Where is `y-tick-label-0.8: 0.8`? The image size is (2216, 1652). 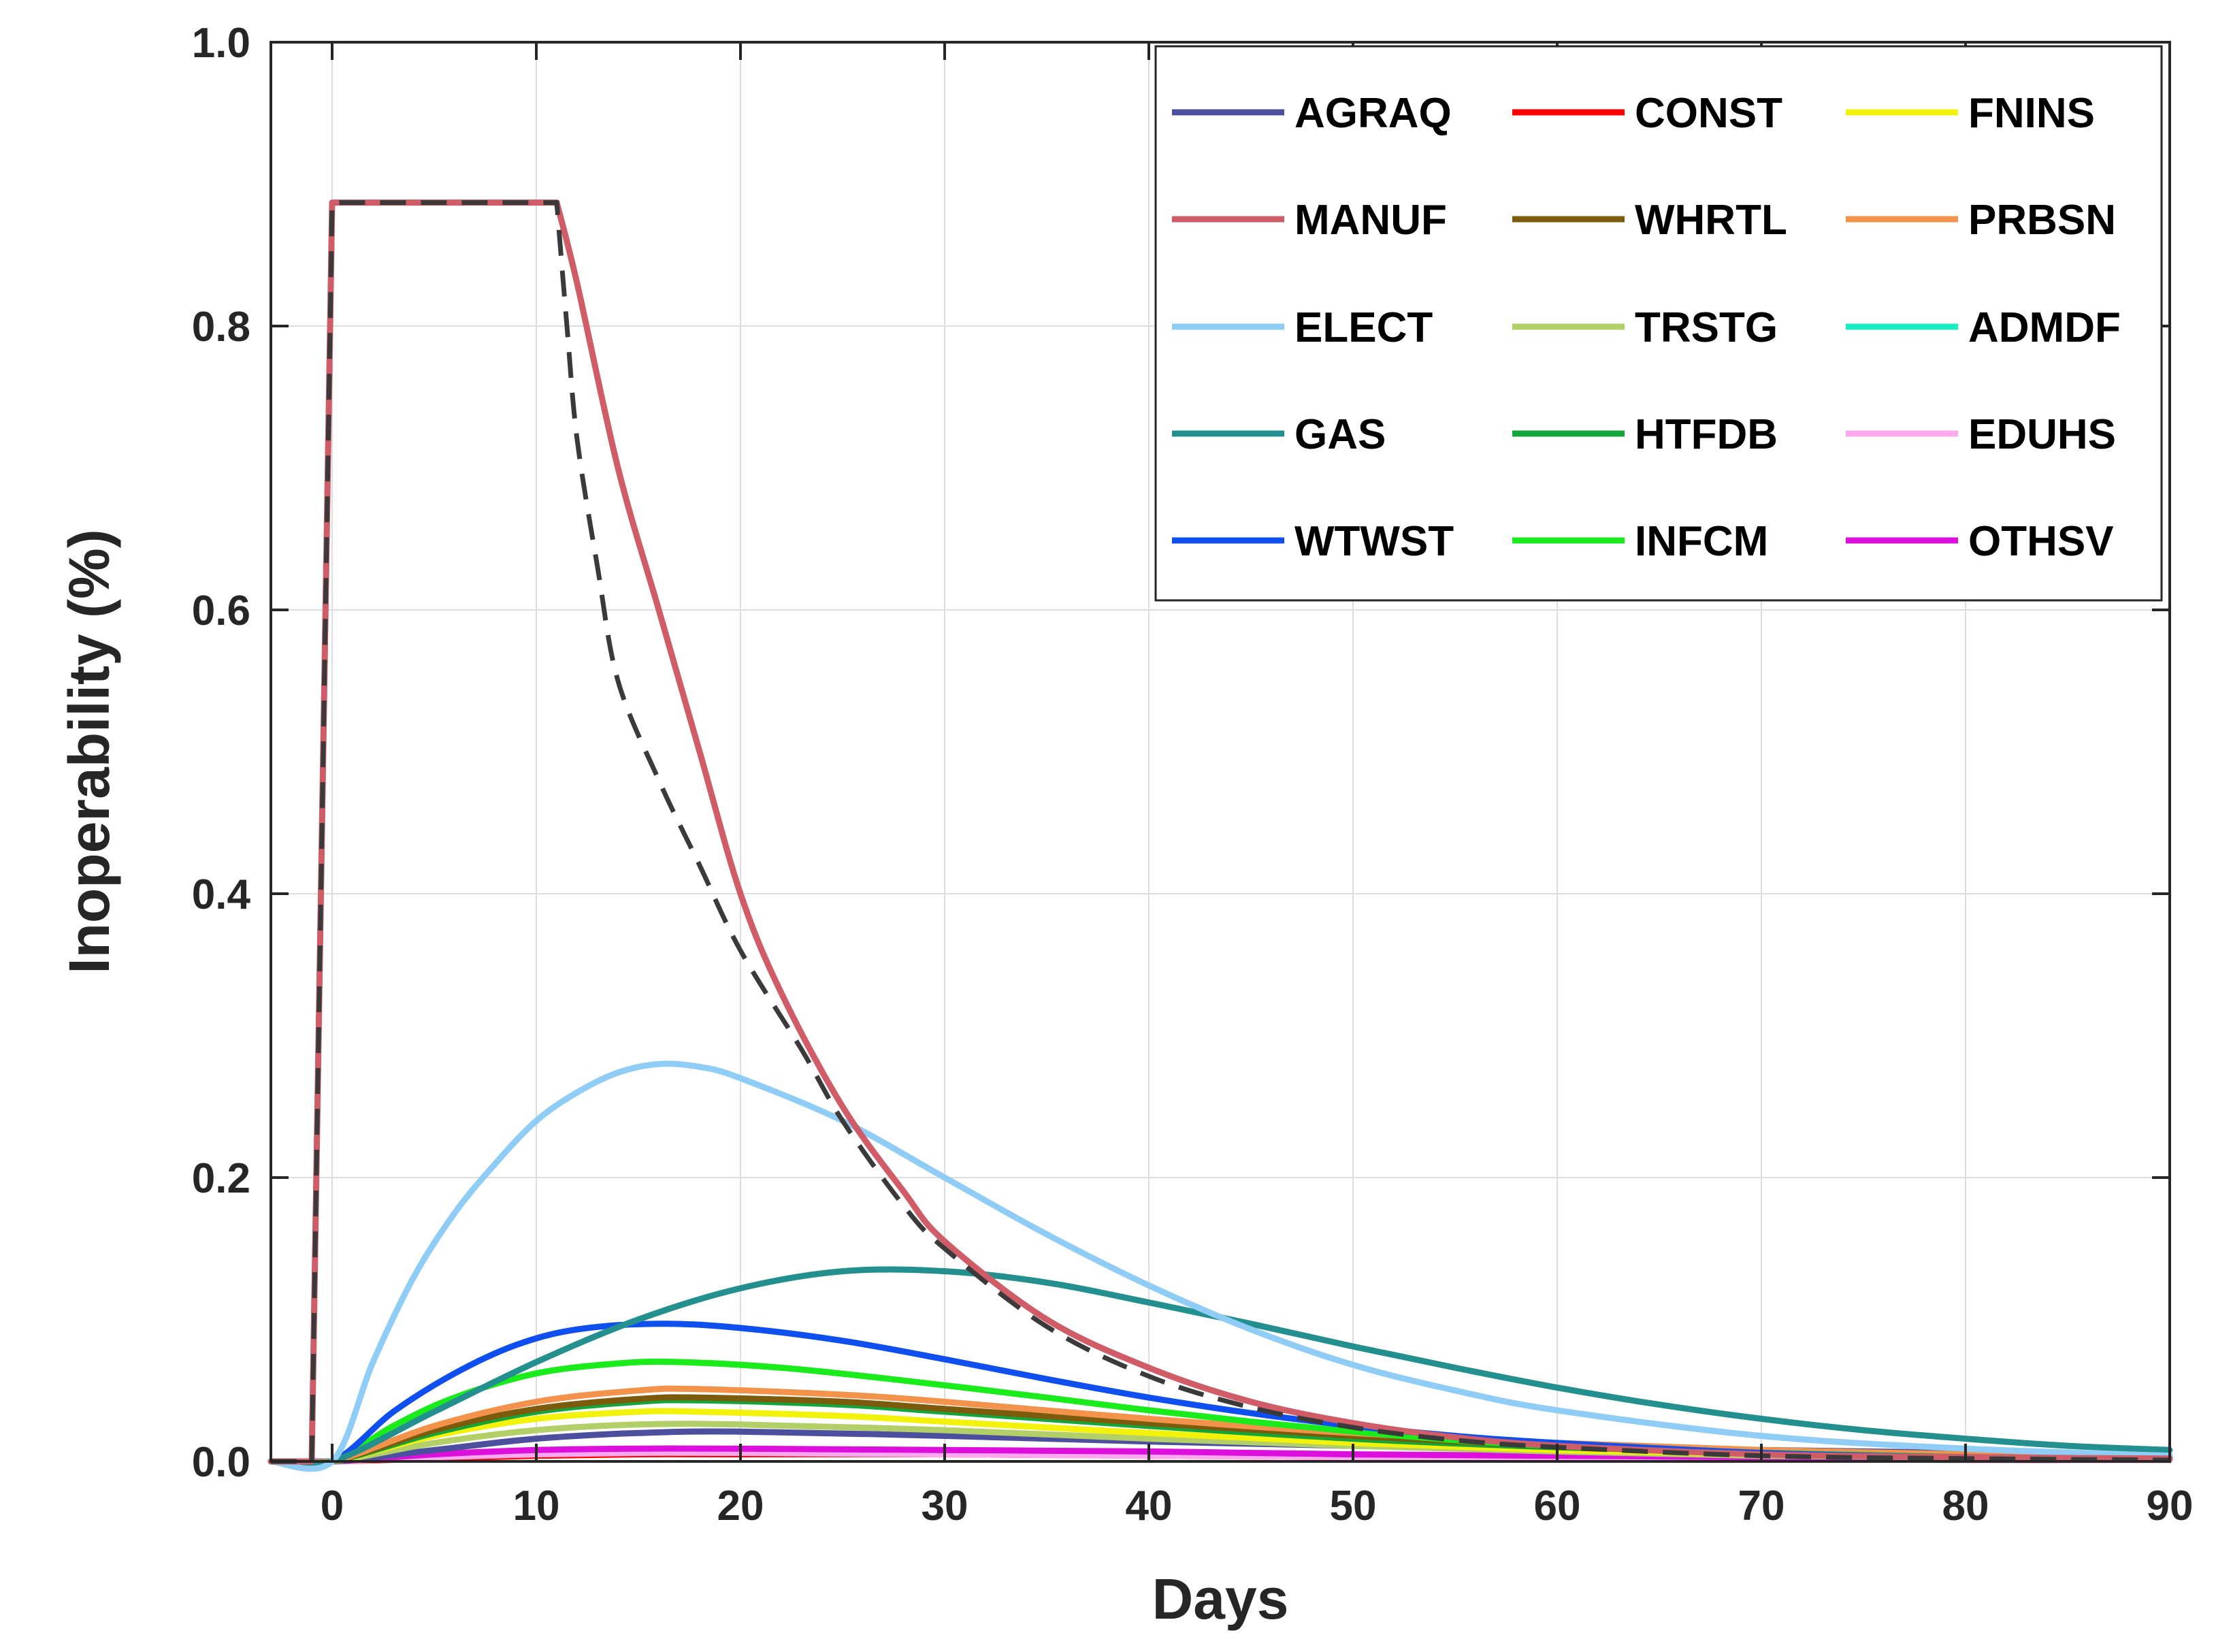
y-tick-label-0.8: 0.8 is located at coordinates (221, 327).